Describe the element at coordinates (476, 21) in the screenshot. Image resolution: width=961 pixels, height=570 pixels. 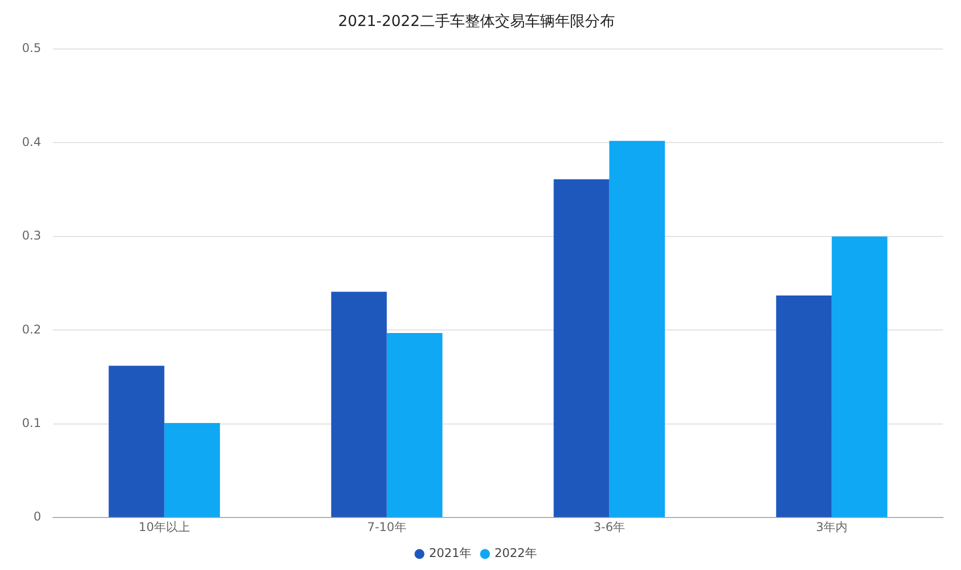
I see `chart-title: 2021-2022二手车整体交易车辆年限分布` at that location.